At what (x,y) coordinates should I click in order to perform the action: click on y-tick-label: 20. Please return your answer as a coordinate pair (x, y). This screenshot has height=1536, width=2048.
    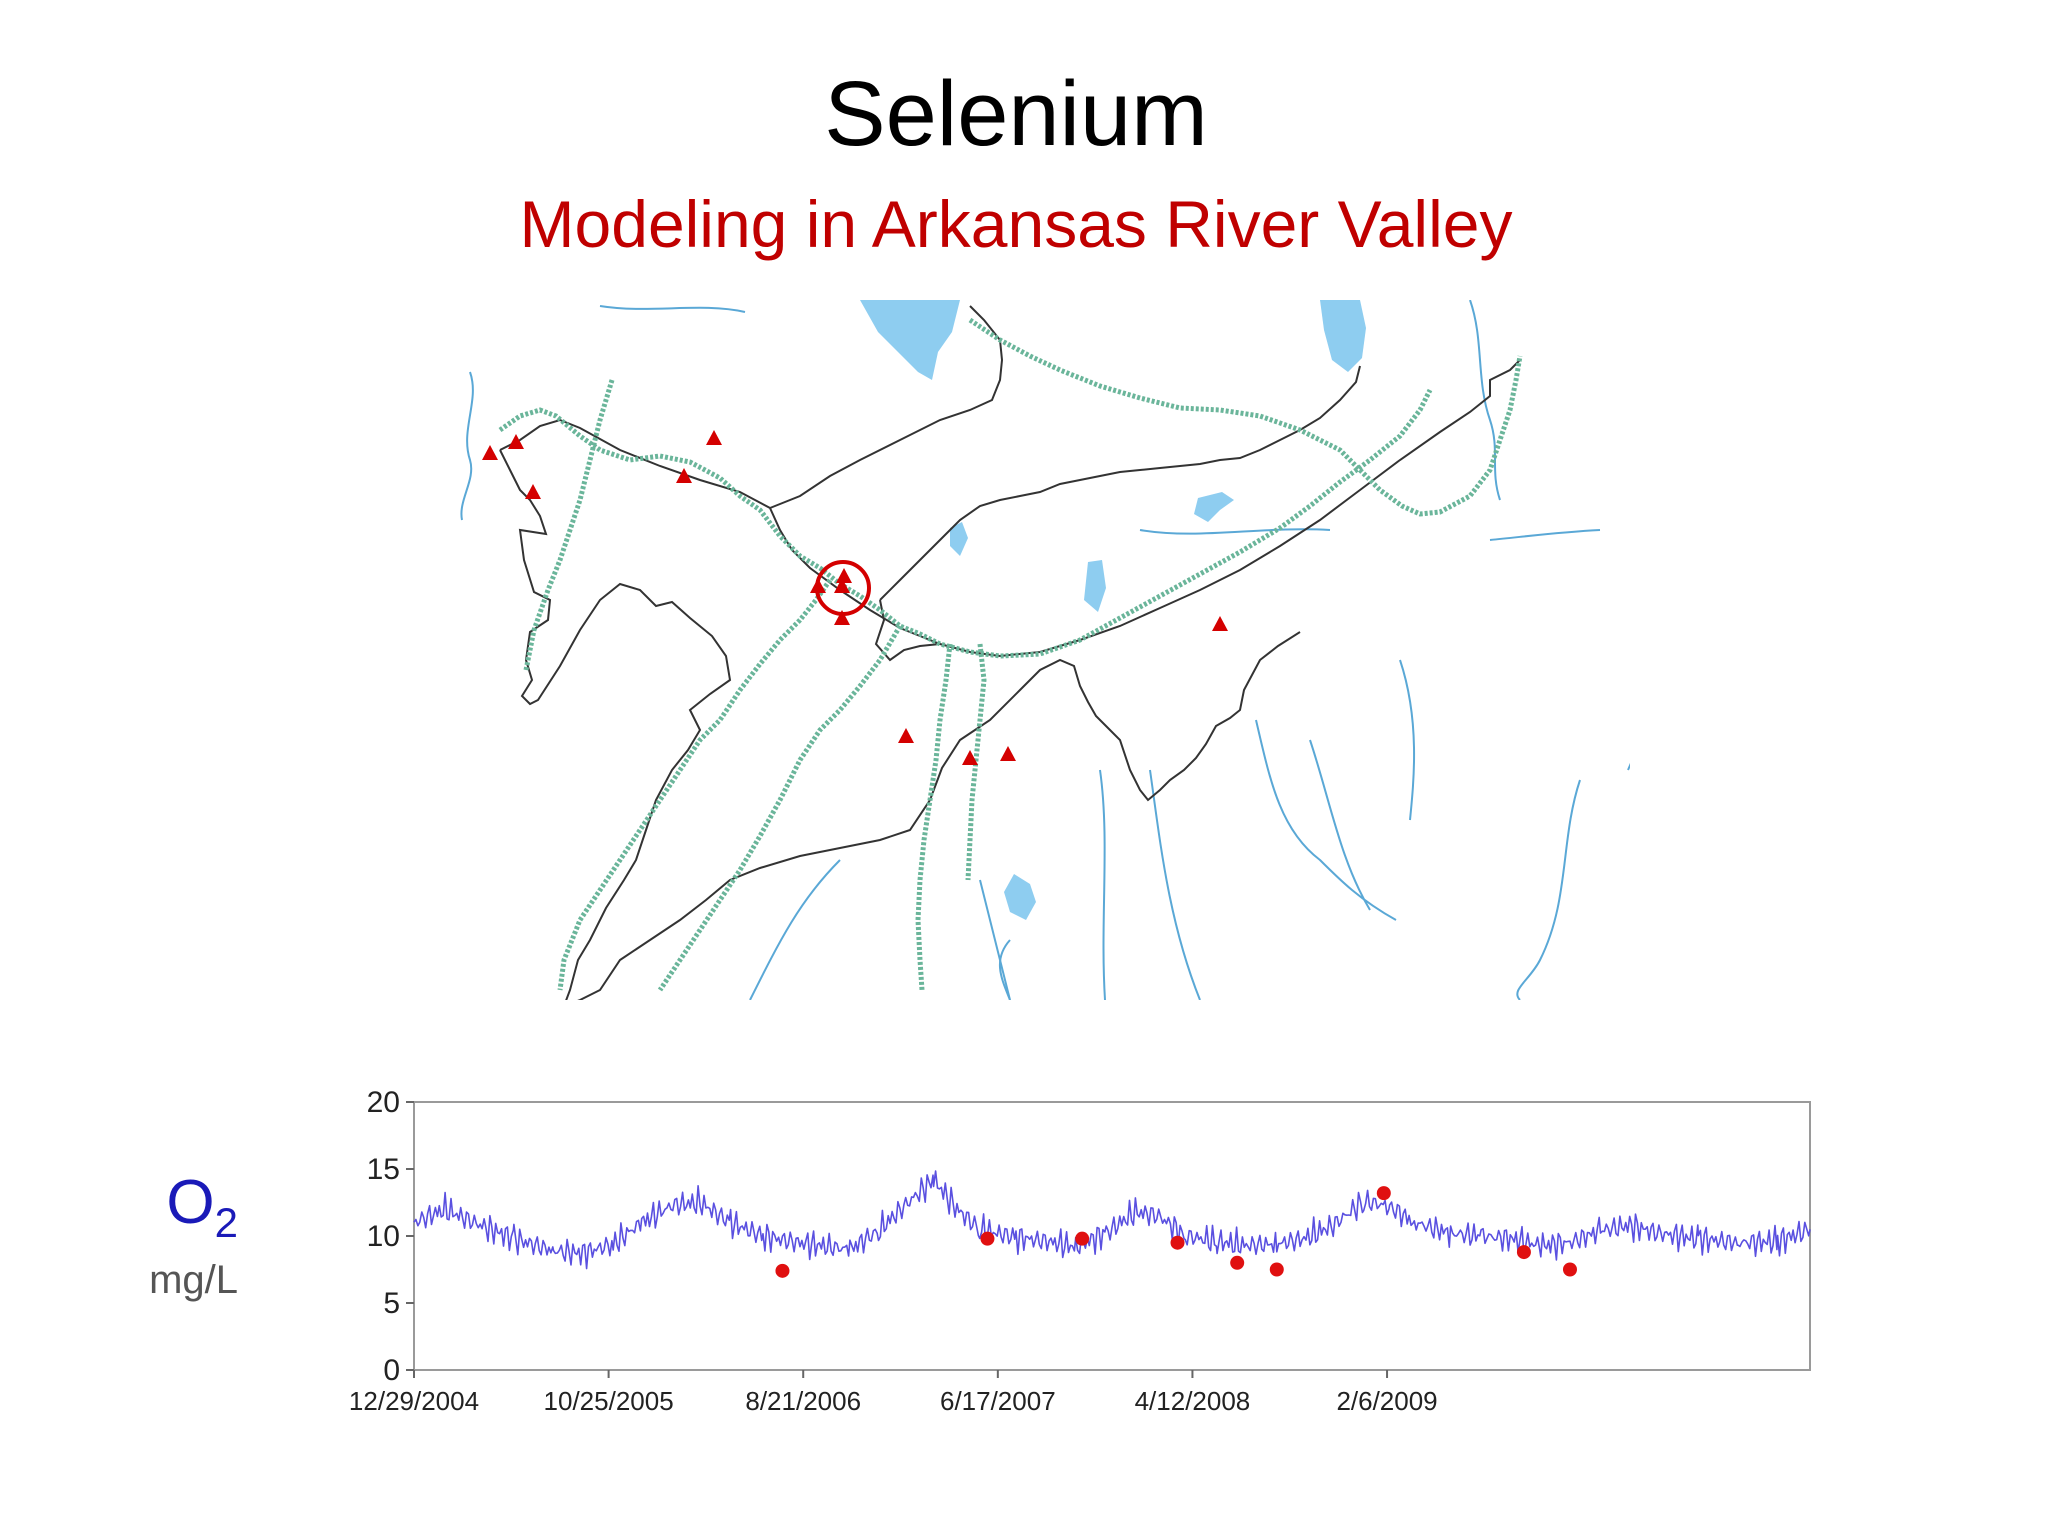
    Looking at the image, I should click on (383, 1102).